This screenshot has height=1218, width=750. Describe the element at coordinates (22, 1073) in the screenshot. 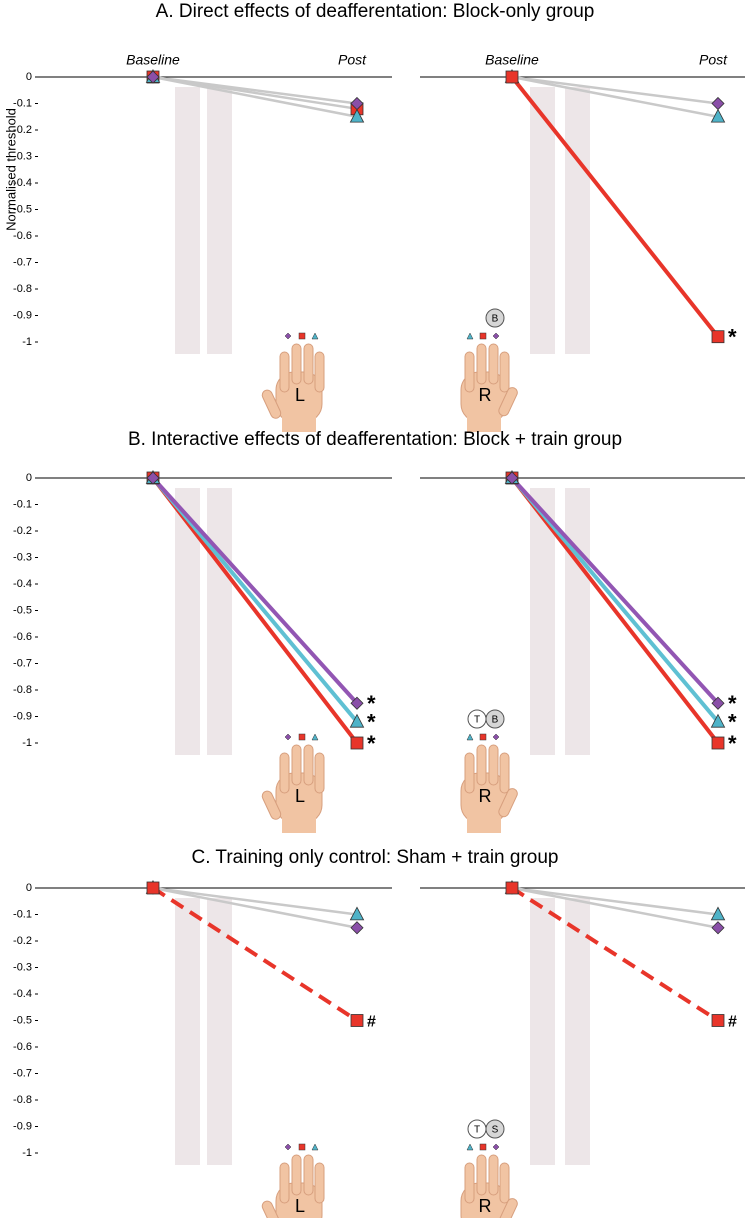

I see `y-tick-label: -0.7` at that location.